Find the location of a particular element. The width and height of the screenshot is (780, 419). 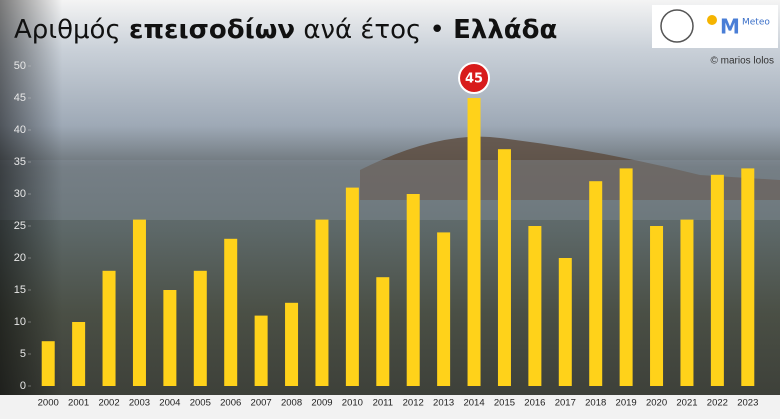

x-tick-label: 2014 is located at coordinates (473, 403).